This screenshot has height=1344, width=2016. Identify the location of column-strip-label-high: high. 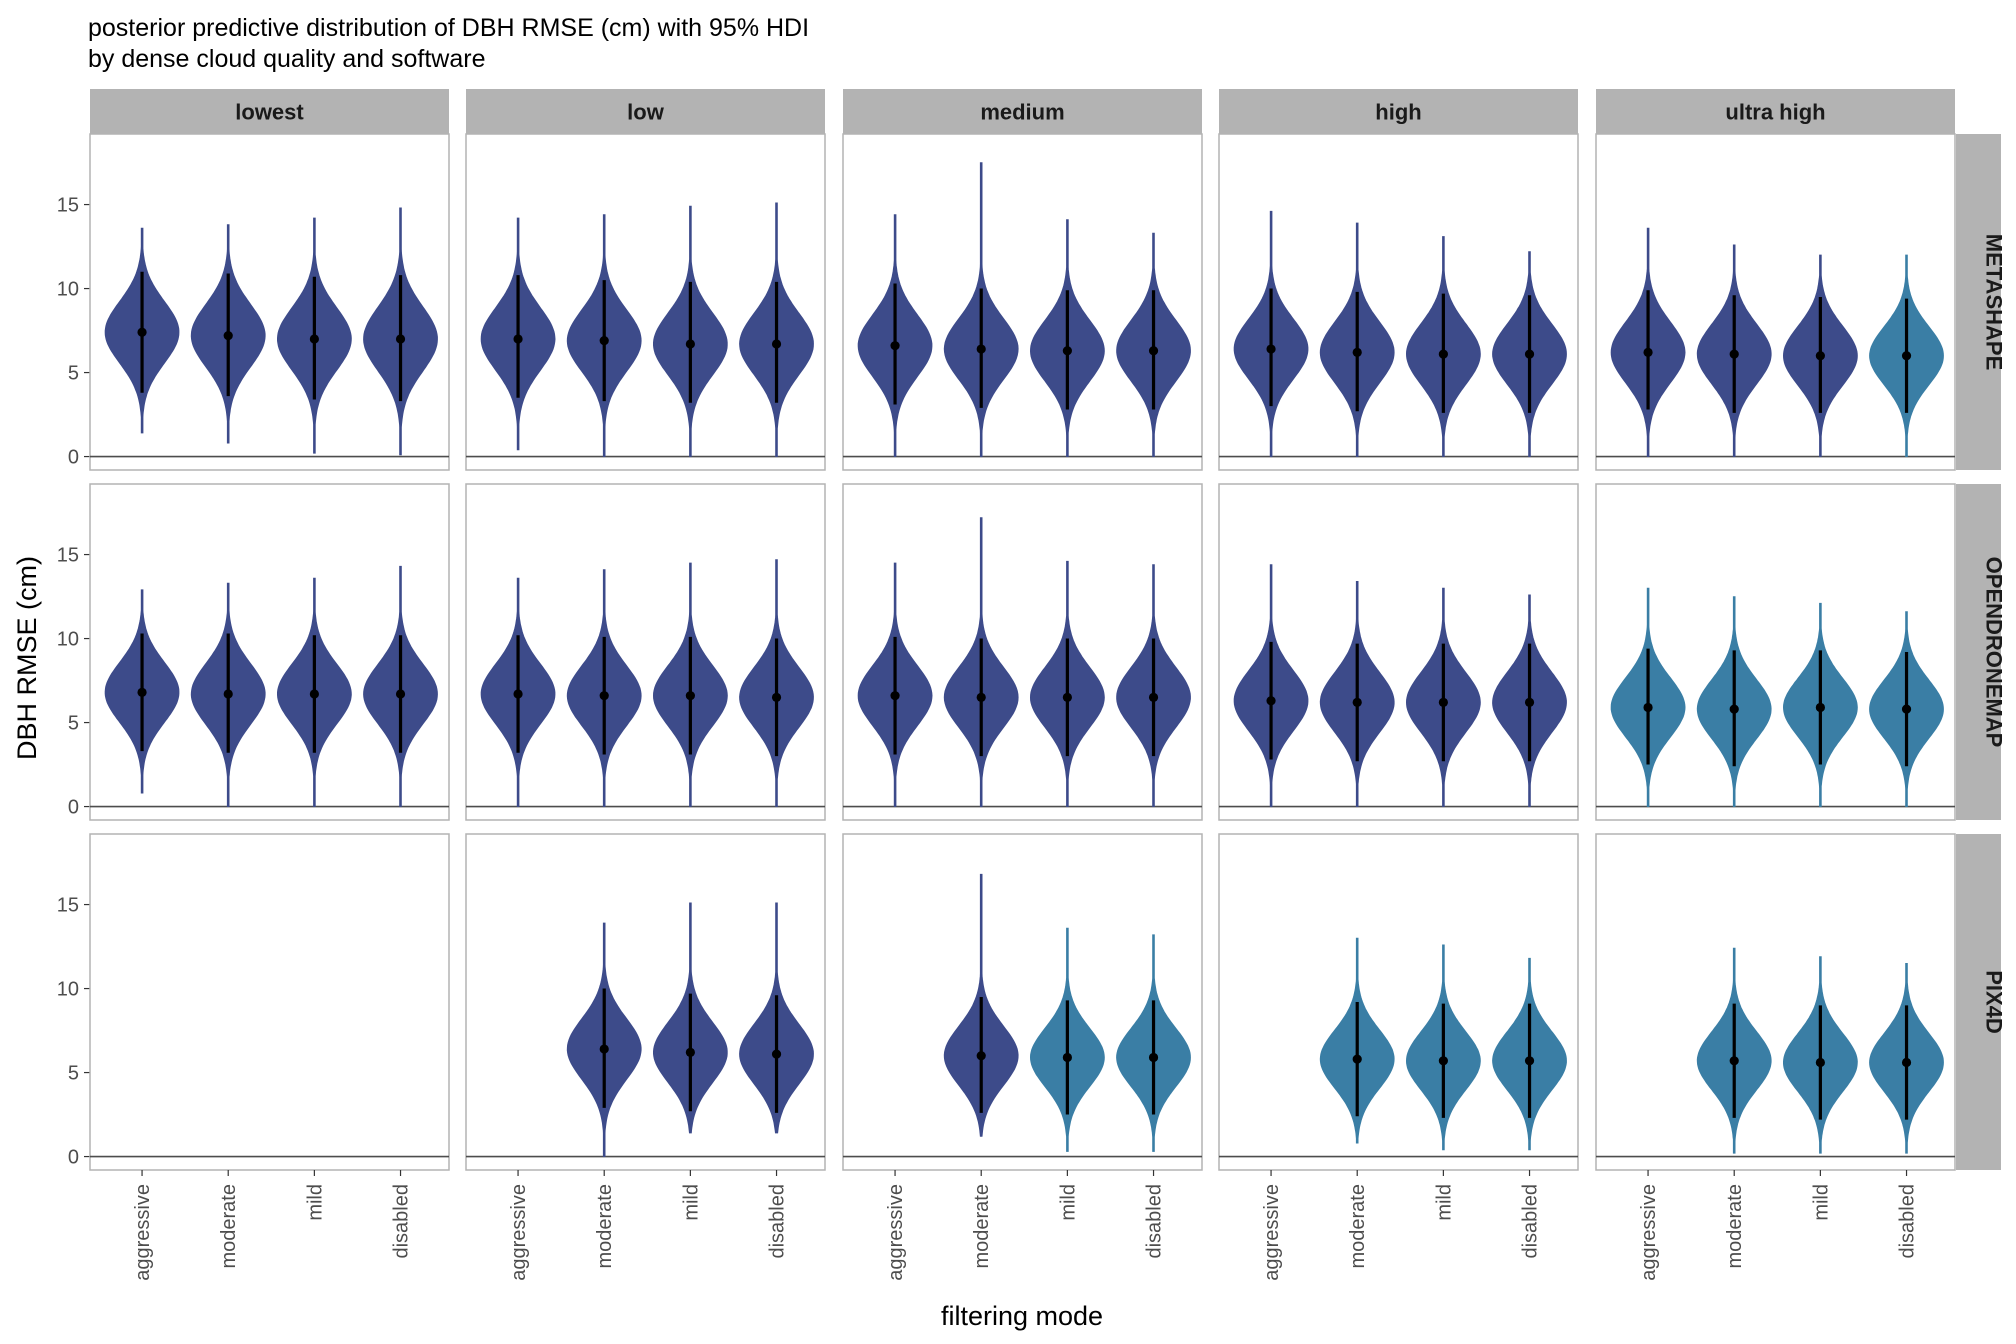
(1398, 112).